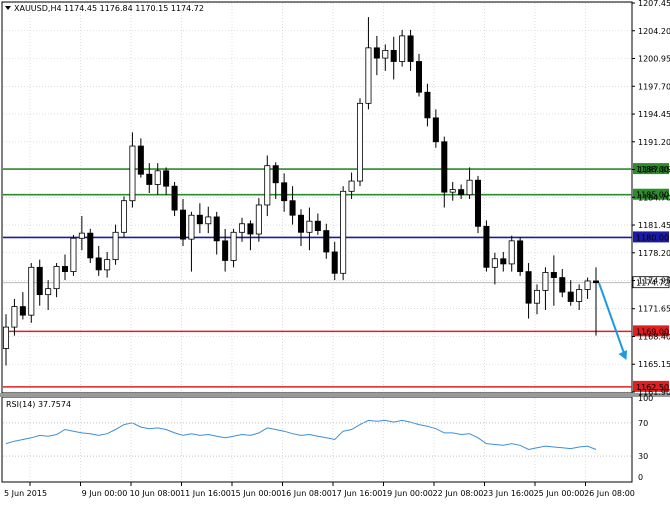  What do you see at coordinates (654, 281) in the screenshot?
I see `price-tick-label: 1174.95` at bounding box center [654, 281].